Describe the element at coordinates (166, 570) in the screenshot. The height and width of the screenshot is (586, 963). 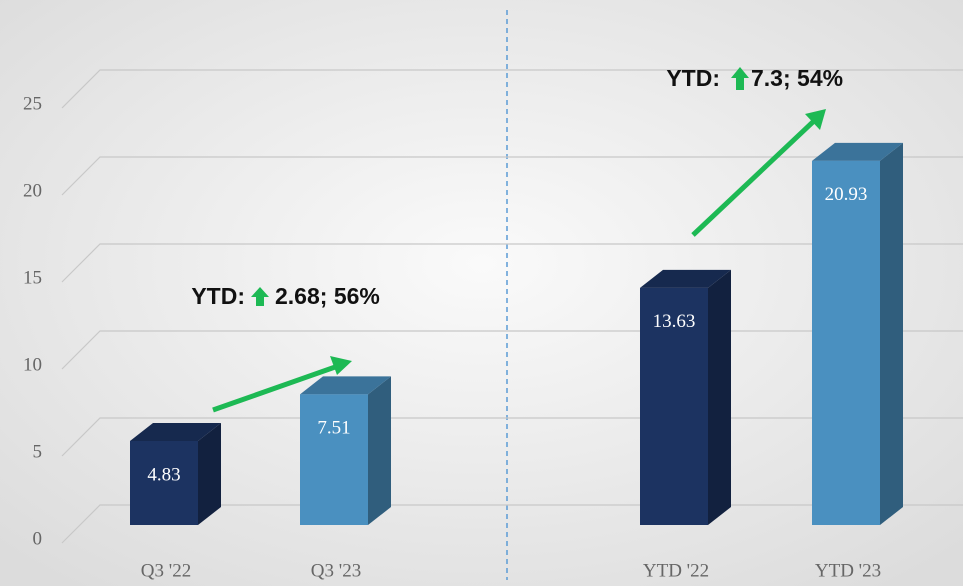
I see `x-tick-label: Q3 '22` at that location.